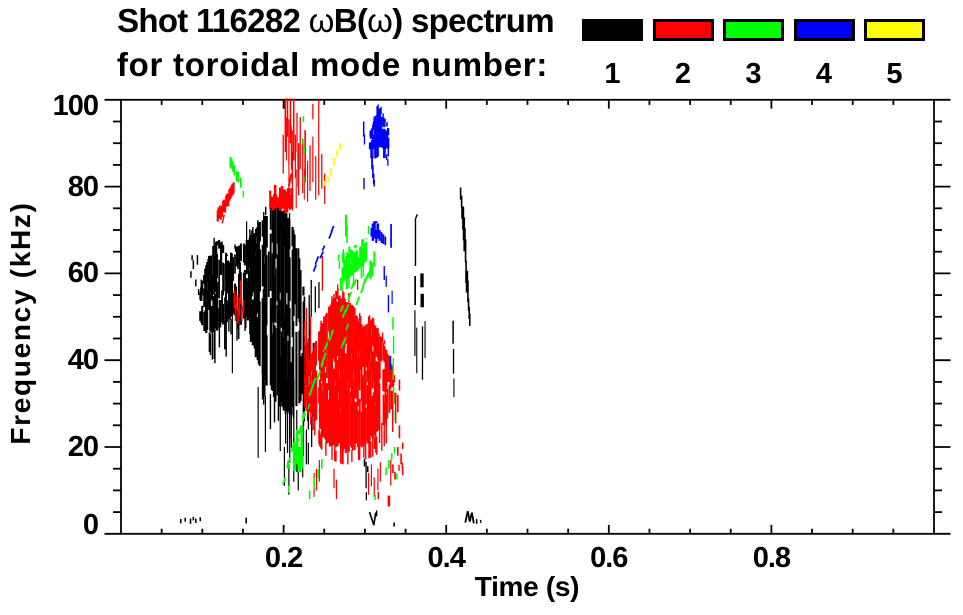 The height and width of the screenshot is (615, 963). I want to click on title-text-segment: B(, so click(350, 20).